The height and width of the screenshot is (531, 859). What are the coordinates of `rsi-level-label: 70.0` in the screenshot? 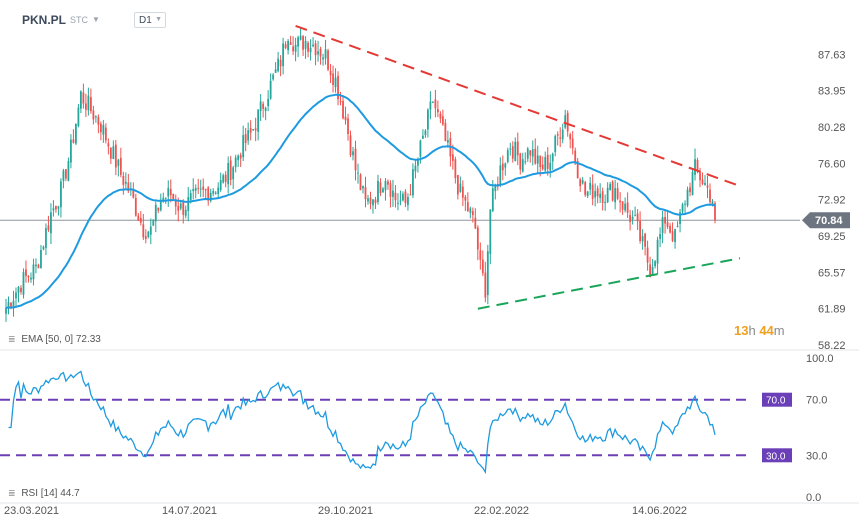 It's located at (776, 401).